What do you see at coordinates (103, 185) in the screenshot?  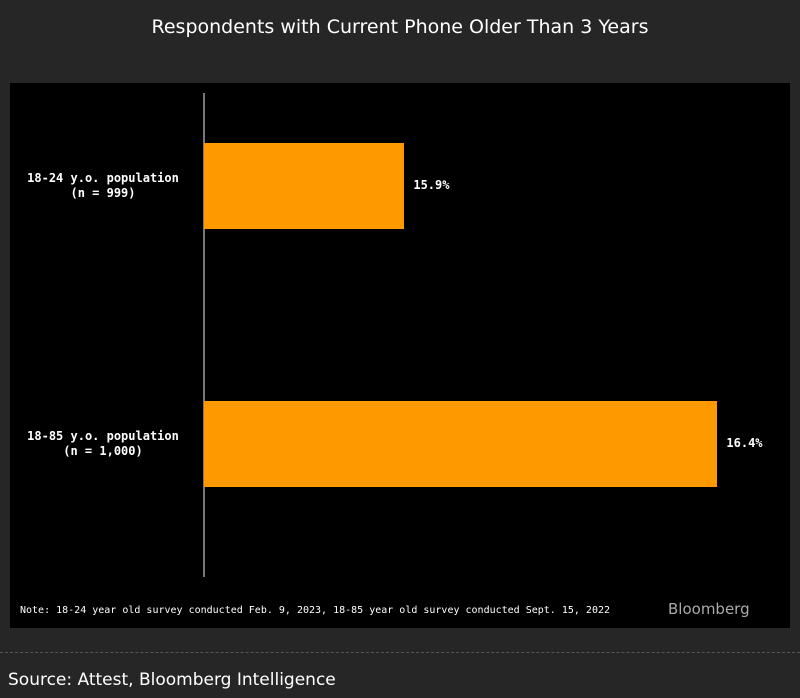 I see `category-label: 18-24 y.o. population (n = 999)` at bounding box center [103, 185].